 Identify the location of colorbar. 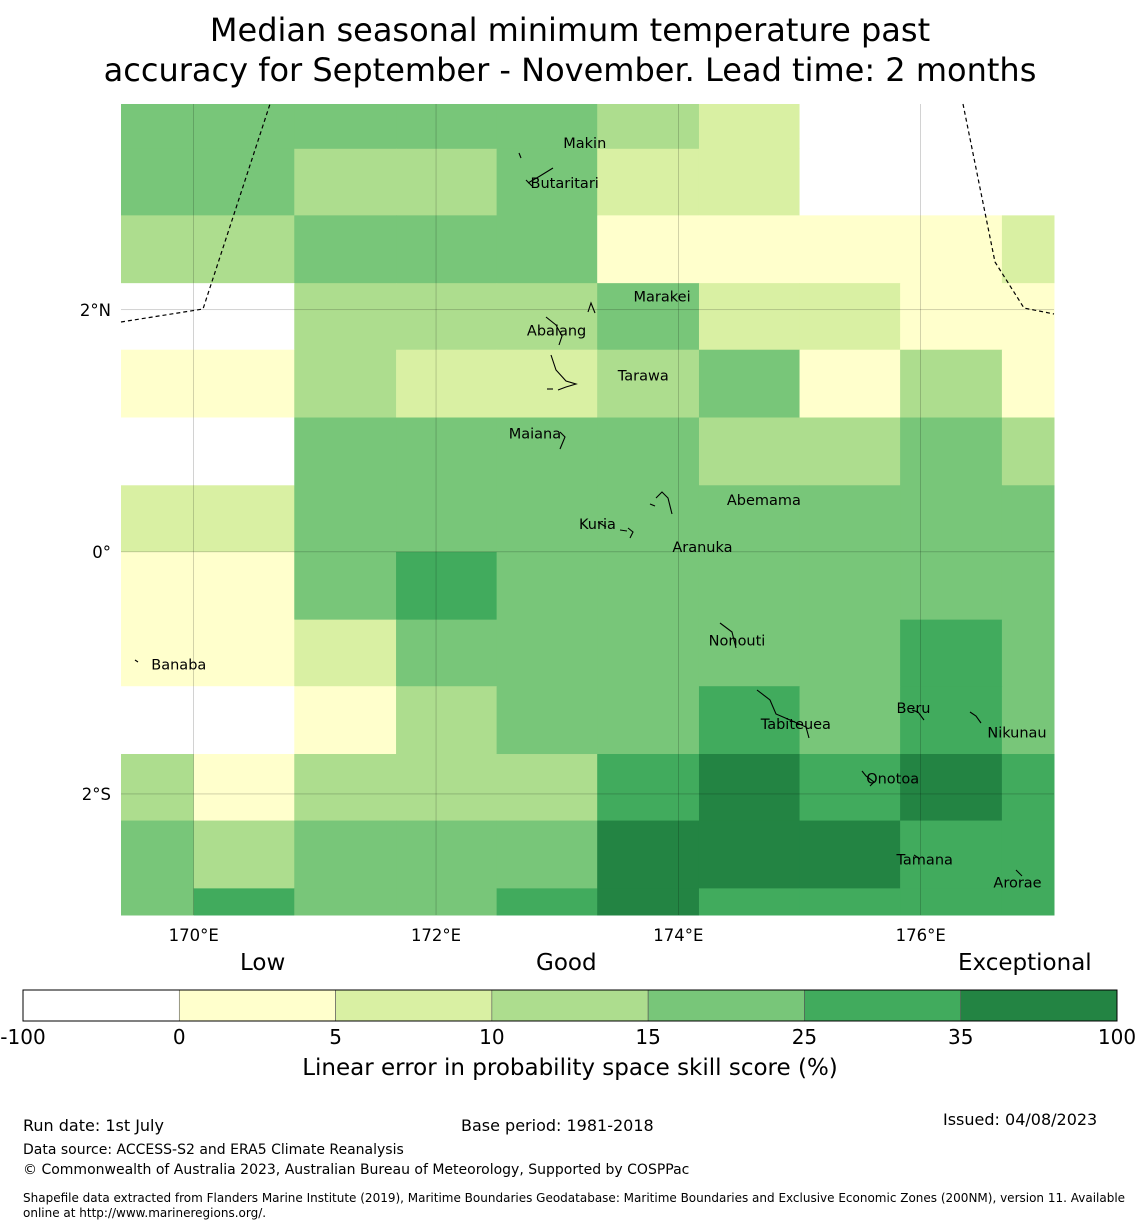
(570, 1005).